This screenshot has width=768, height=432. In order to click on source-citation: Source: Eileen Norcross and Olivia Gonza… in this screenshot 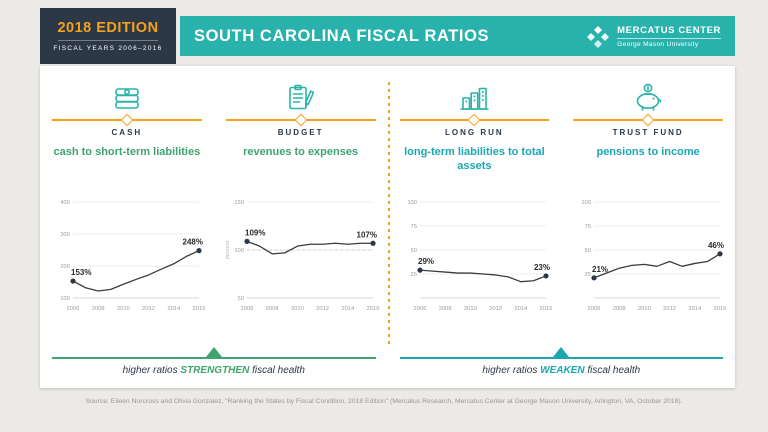, I will do `click(384, 401)`.